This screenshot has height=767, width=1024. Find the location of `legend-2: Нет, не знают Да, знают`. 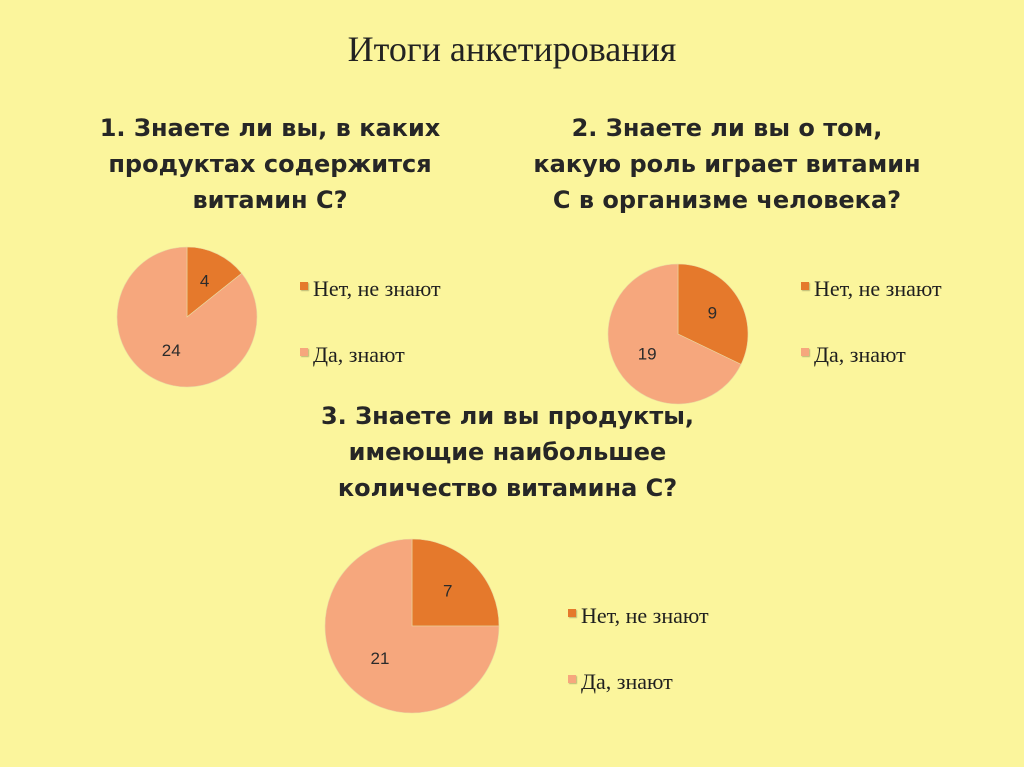

legend-2: Нет, не знают Да, знают is located at coordinates (896, 323).